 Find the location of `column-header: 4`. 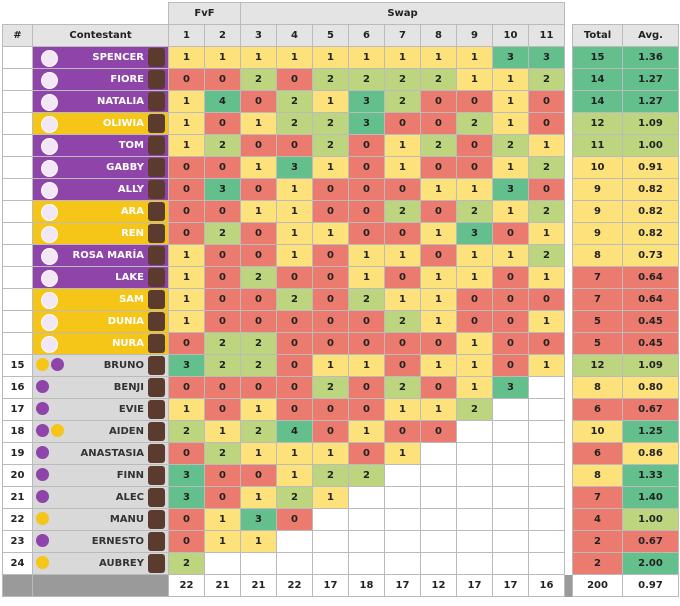

column-header: 4 is located at coordinates (294, 35).